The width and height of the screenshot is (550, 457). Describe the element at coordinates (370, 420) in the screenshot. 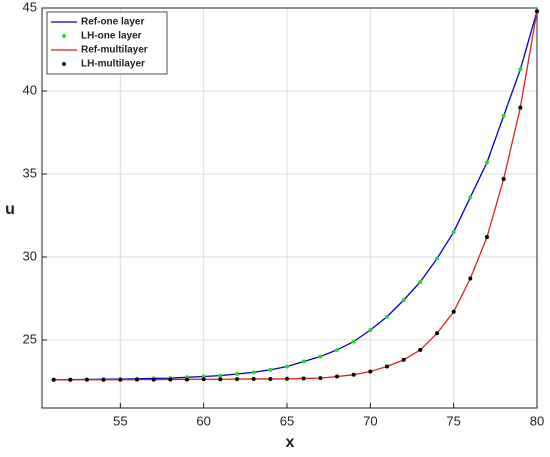

I see `x-tick-label: 70` at that location.